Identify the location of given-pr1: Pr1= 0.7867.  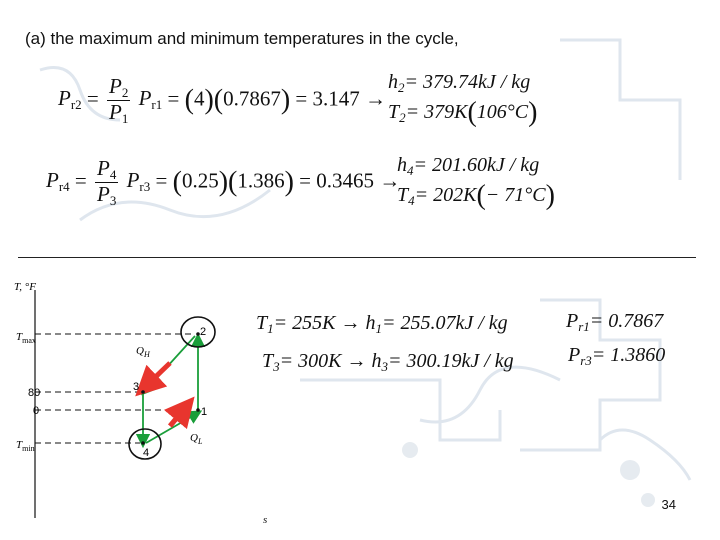
(615, 322).